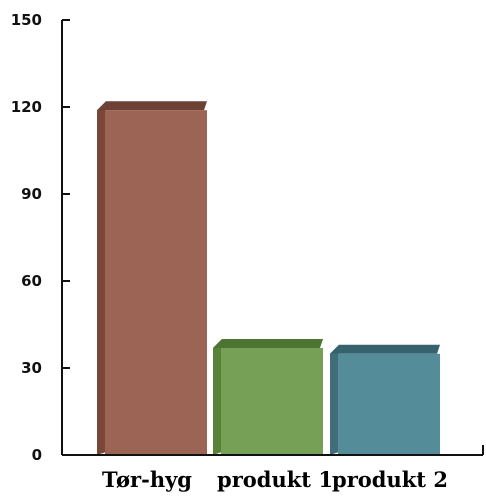 The width and height of the screenshot is (486, 497). I want to click on y-tick-label: 30, so click(31, 368).